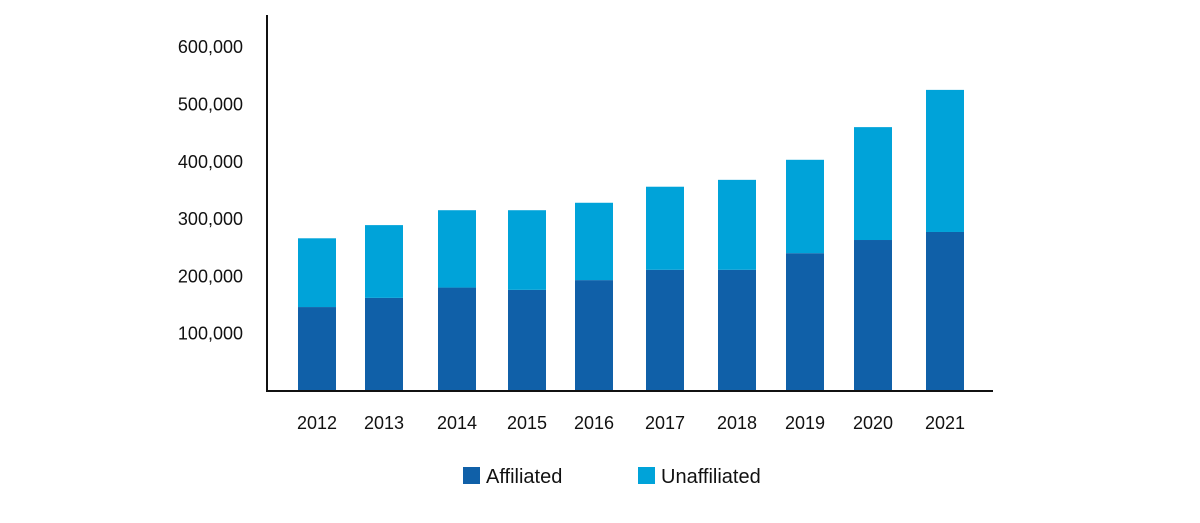  Describe the element at coordinates (210, 334) in the screenshot. I see `y-tick-label: 100,000` at that location.